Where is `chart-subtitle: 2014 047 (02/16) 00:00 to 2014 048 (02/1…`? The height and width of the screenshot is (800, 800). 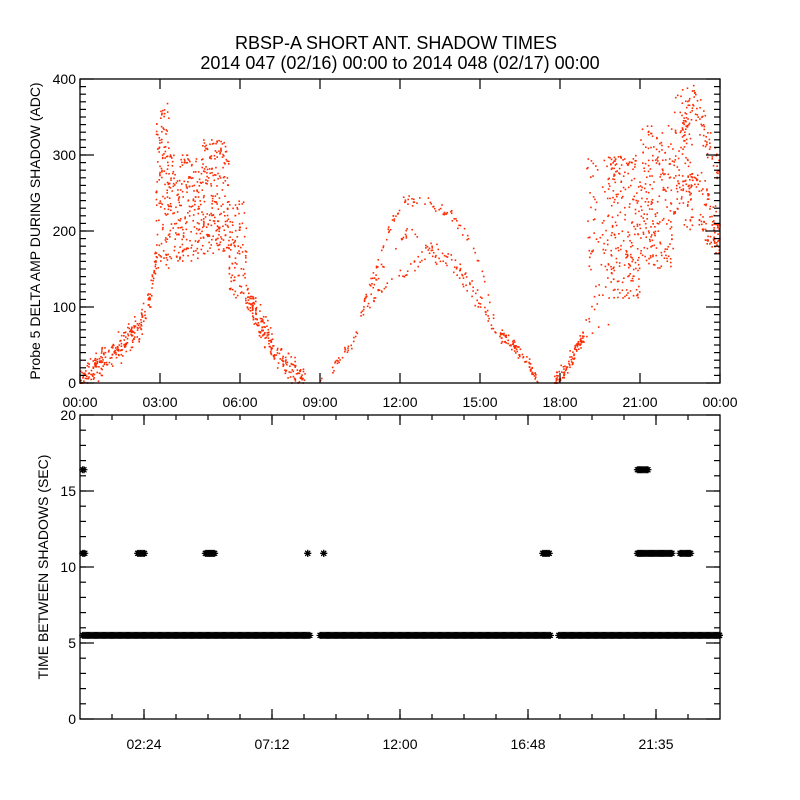
chart-subtitle: 2014 047 (02/16) 00:00 to 2014 048 (02/1… is located at coordinates (399, 63).